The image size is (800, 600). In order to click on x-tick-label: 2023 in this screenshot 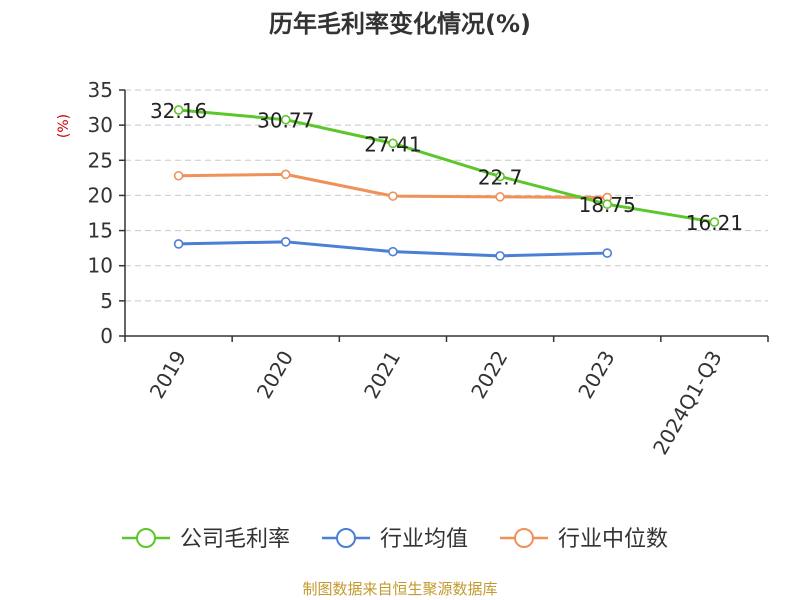, I will do `click(596, 375)`.